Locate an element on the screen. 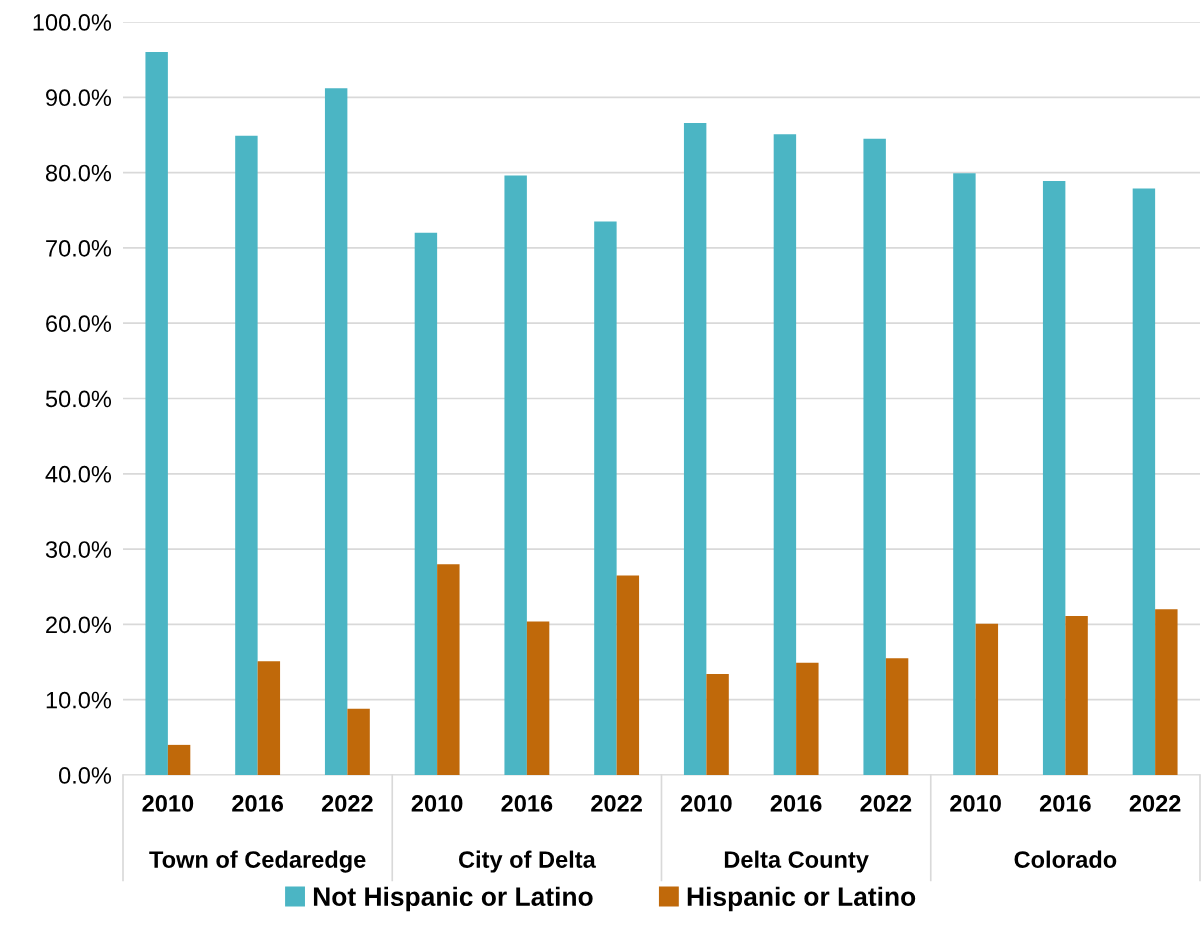 The width and height of the screenshot is (1202, 935). legend-label: Not Hispanic or Latino is located at coordinates (453, 899).